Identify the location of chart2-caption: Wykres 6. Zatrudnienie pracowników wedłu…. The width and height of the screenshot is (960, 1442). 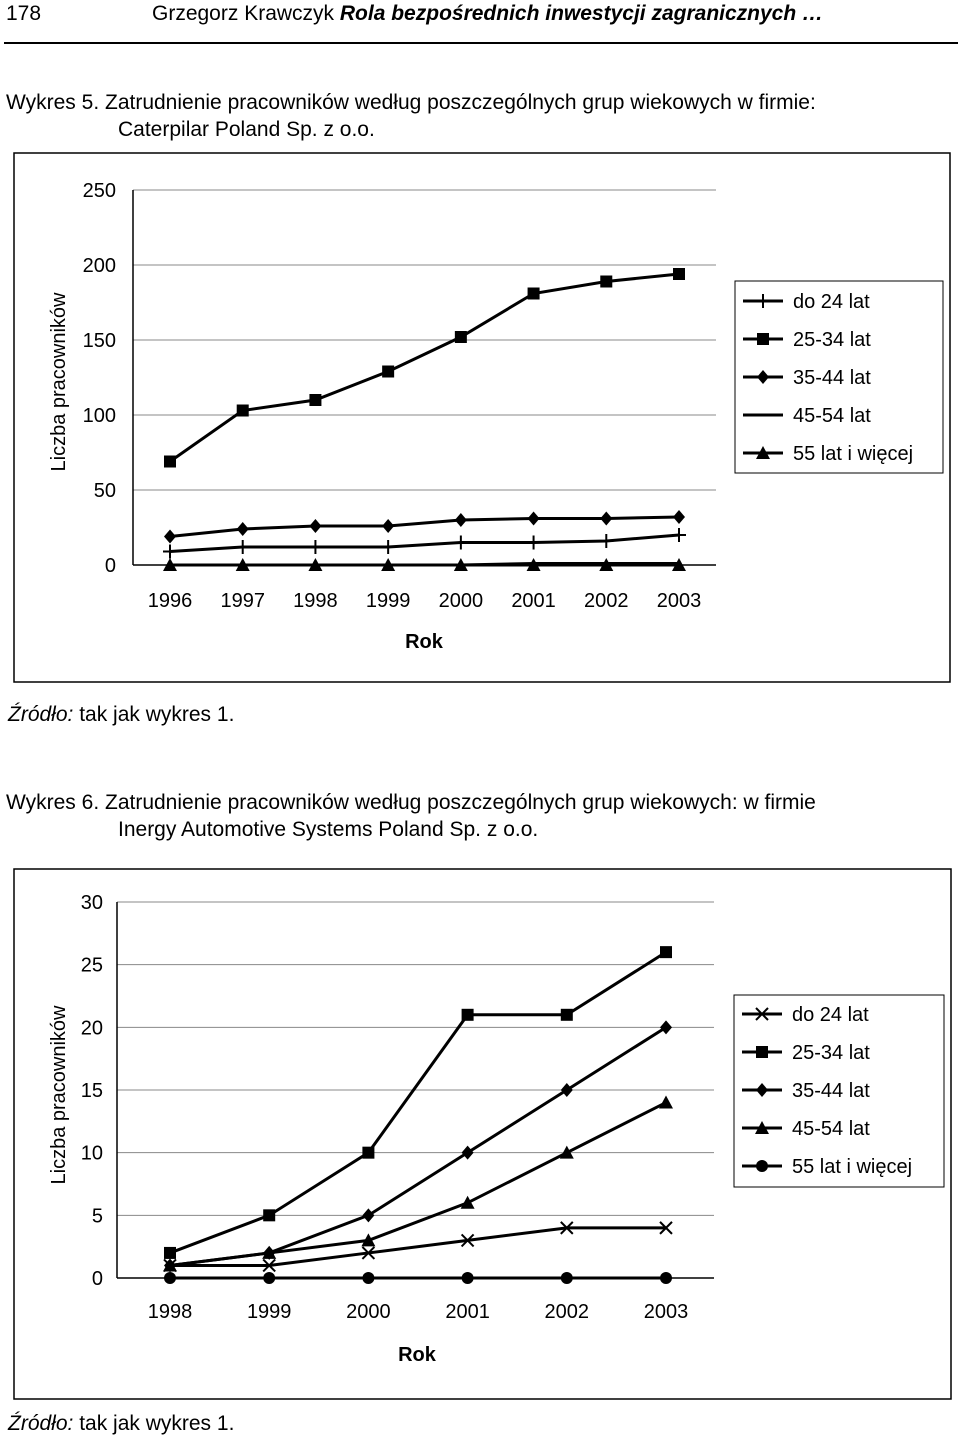
(411, 802).